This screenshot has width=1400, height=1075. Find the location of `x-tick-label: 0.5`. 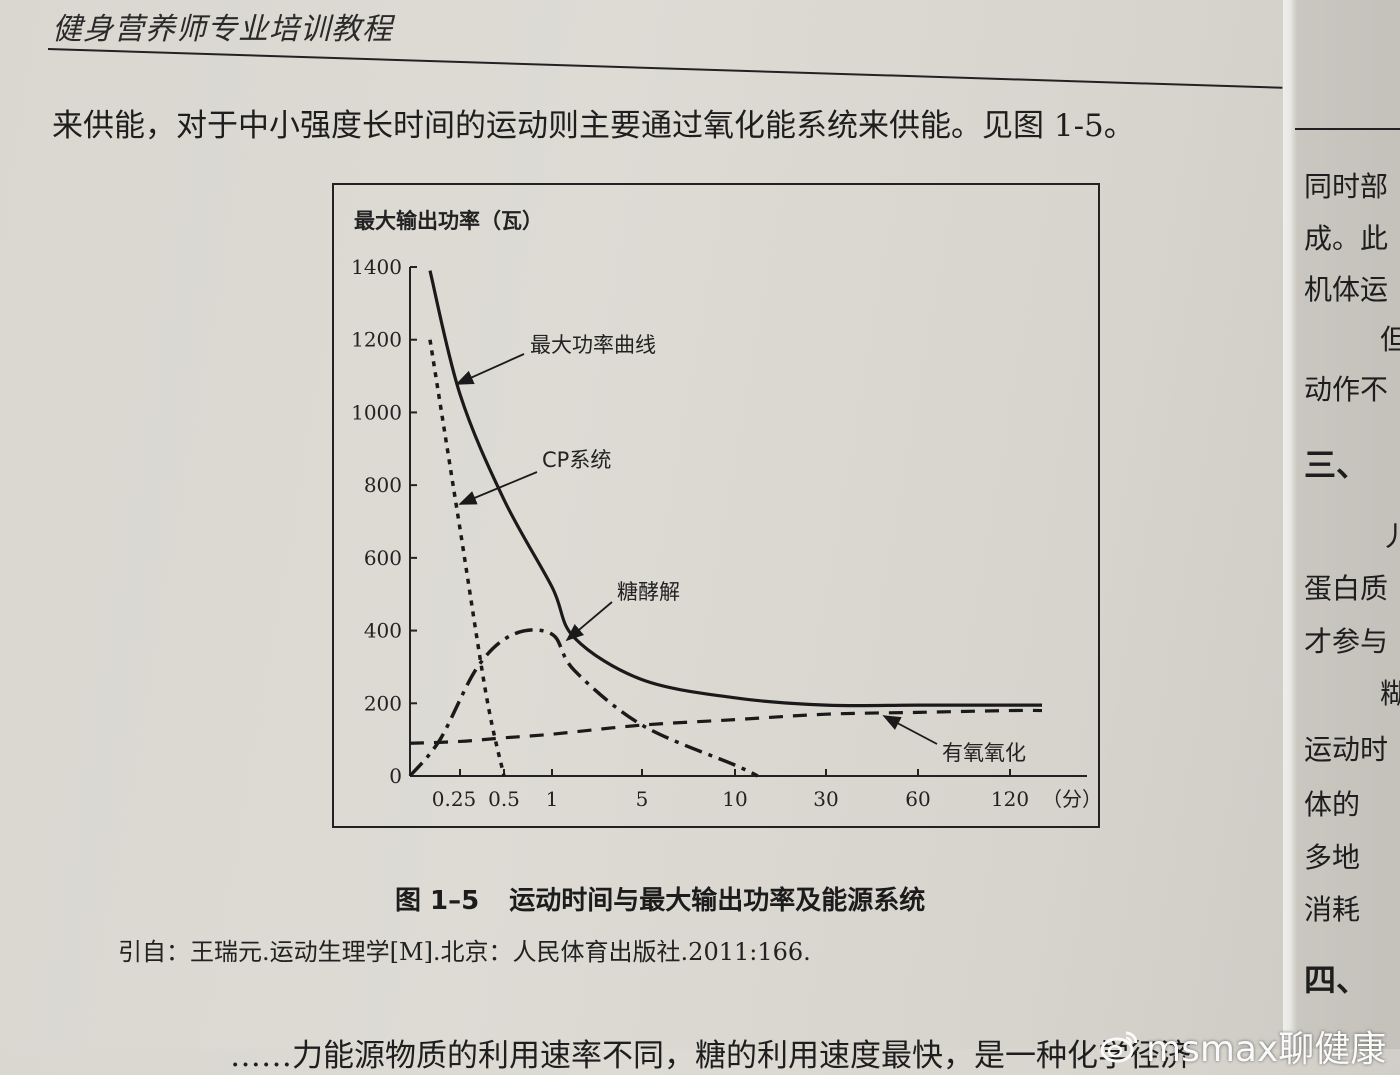

x-tick-label: 0.5 is located at coordinates (504, 799).